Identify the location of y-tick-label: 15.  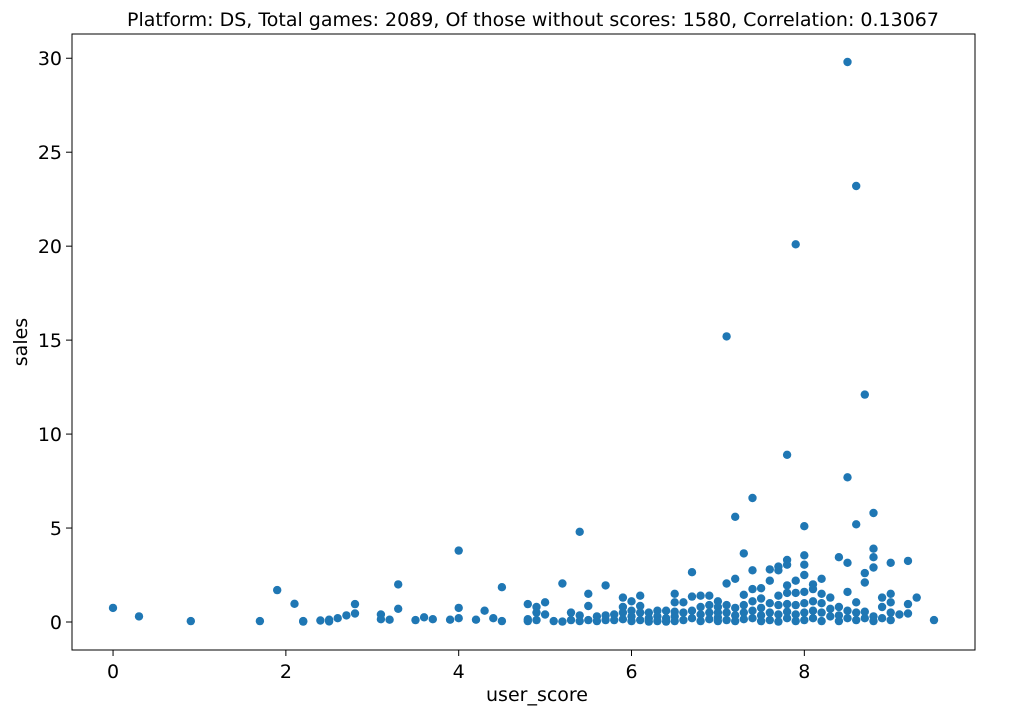
(50, 341).